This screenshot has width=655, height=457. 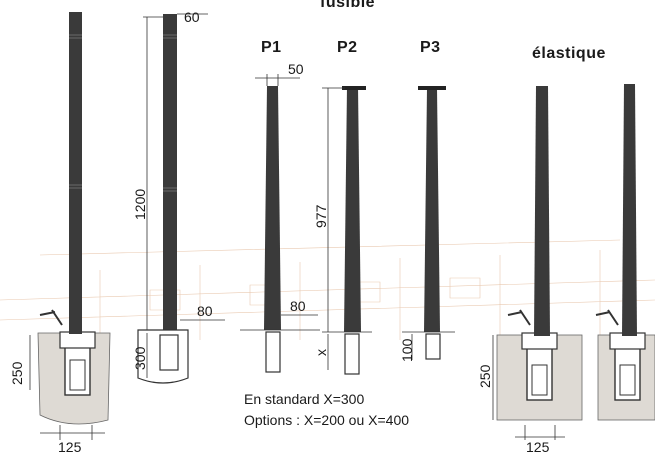 I want to click on dim-100: 100, so click(x=407, y=350).